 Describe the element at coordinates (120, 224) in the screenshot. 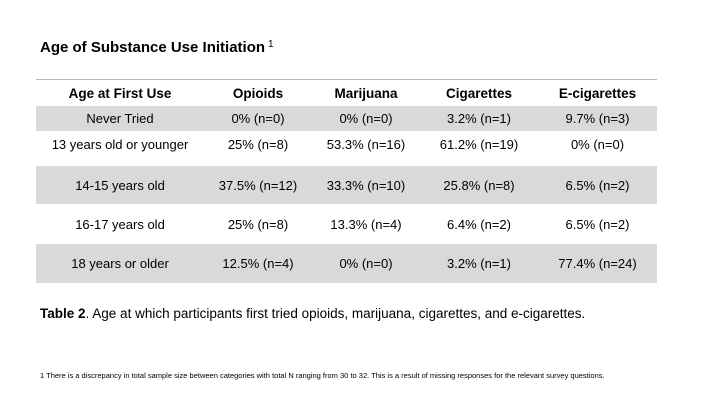

I see `table-cell: 16-17 years old` at that location.